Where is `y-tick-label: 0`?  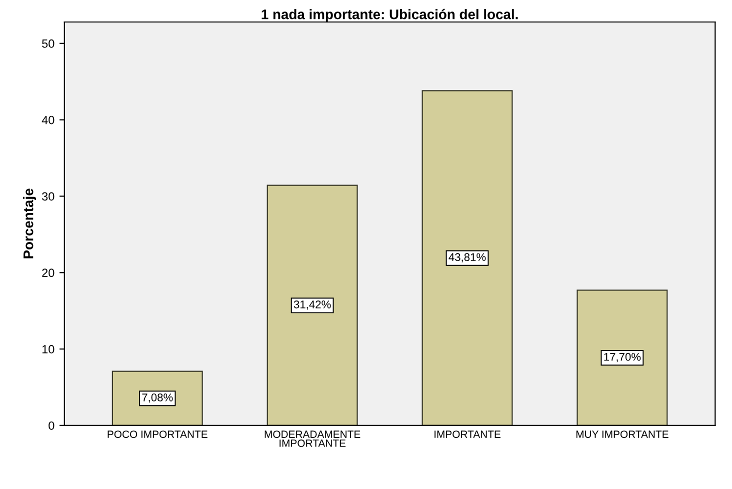
y-tick-label: 0 is located at coordinates (51, 425).